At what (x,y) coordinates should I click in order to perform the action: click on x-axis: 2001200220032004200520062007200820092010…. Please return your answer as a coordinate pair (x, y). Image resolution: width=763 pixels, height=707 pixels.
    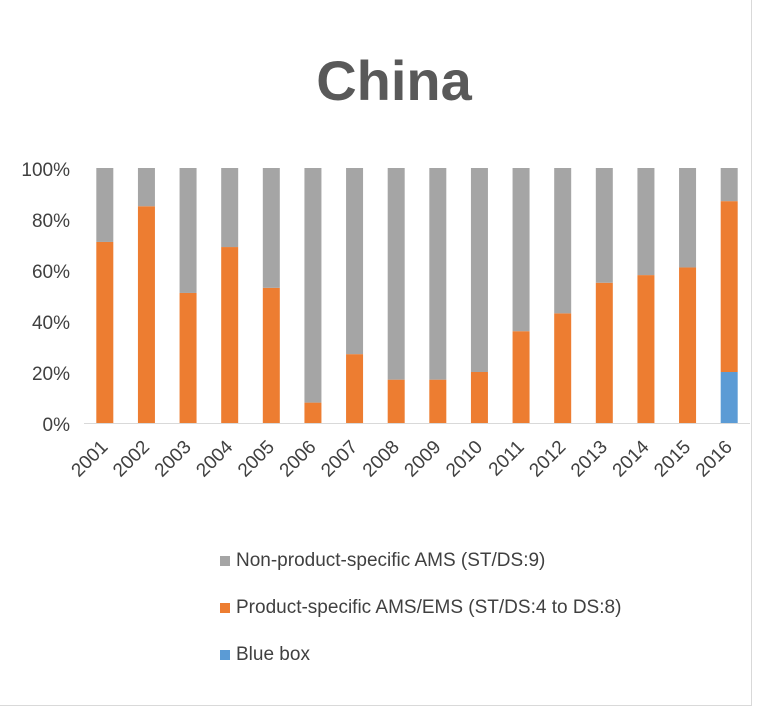
    Looking at the image, I should click on (409, 452).